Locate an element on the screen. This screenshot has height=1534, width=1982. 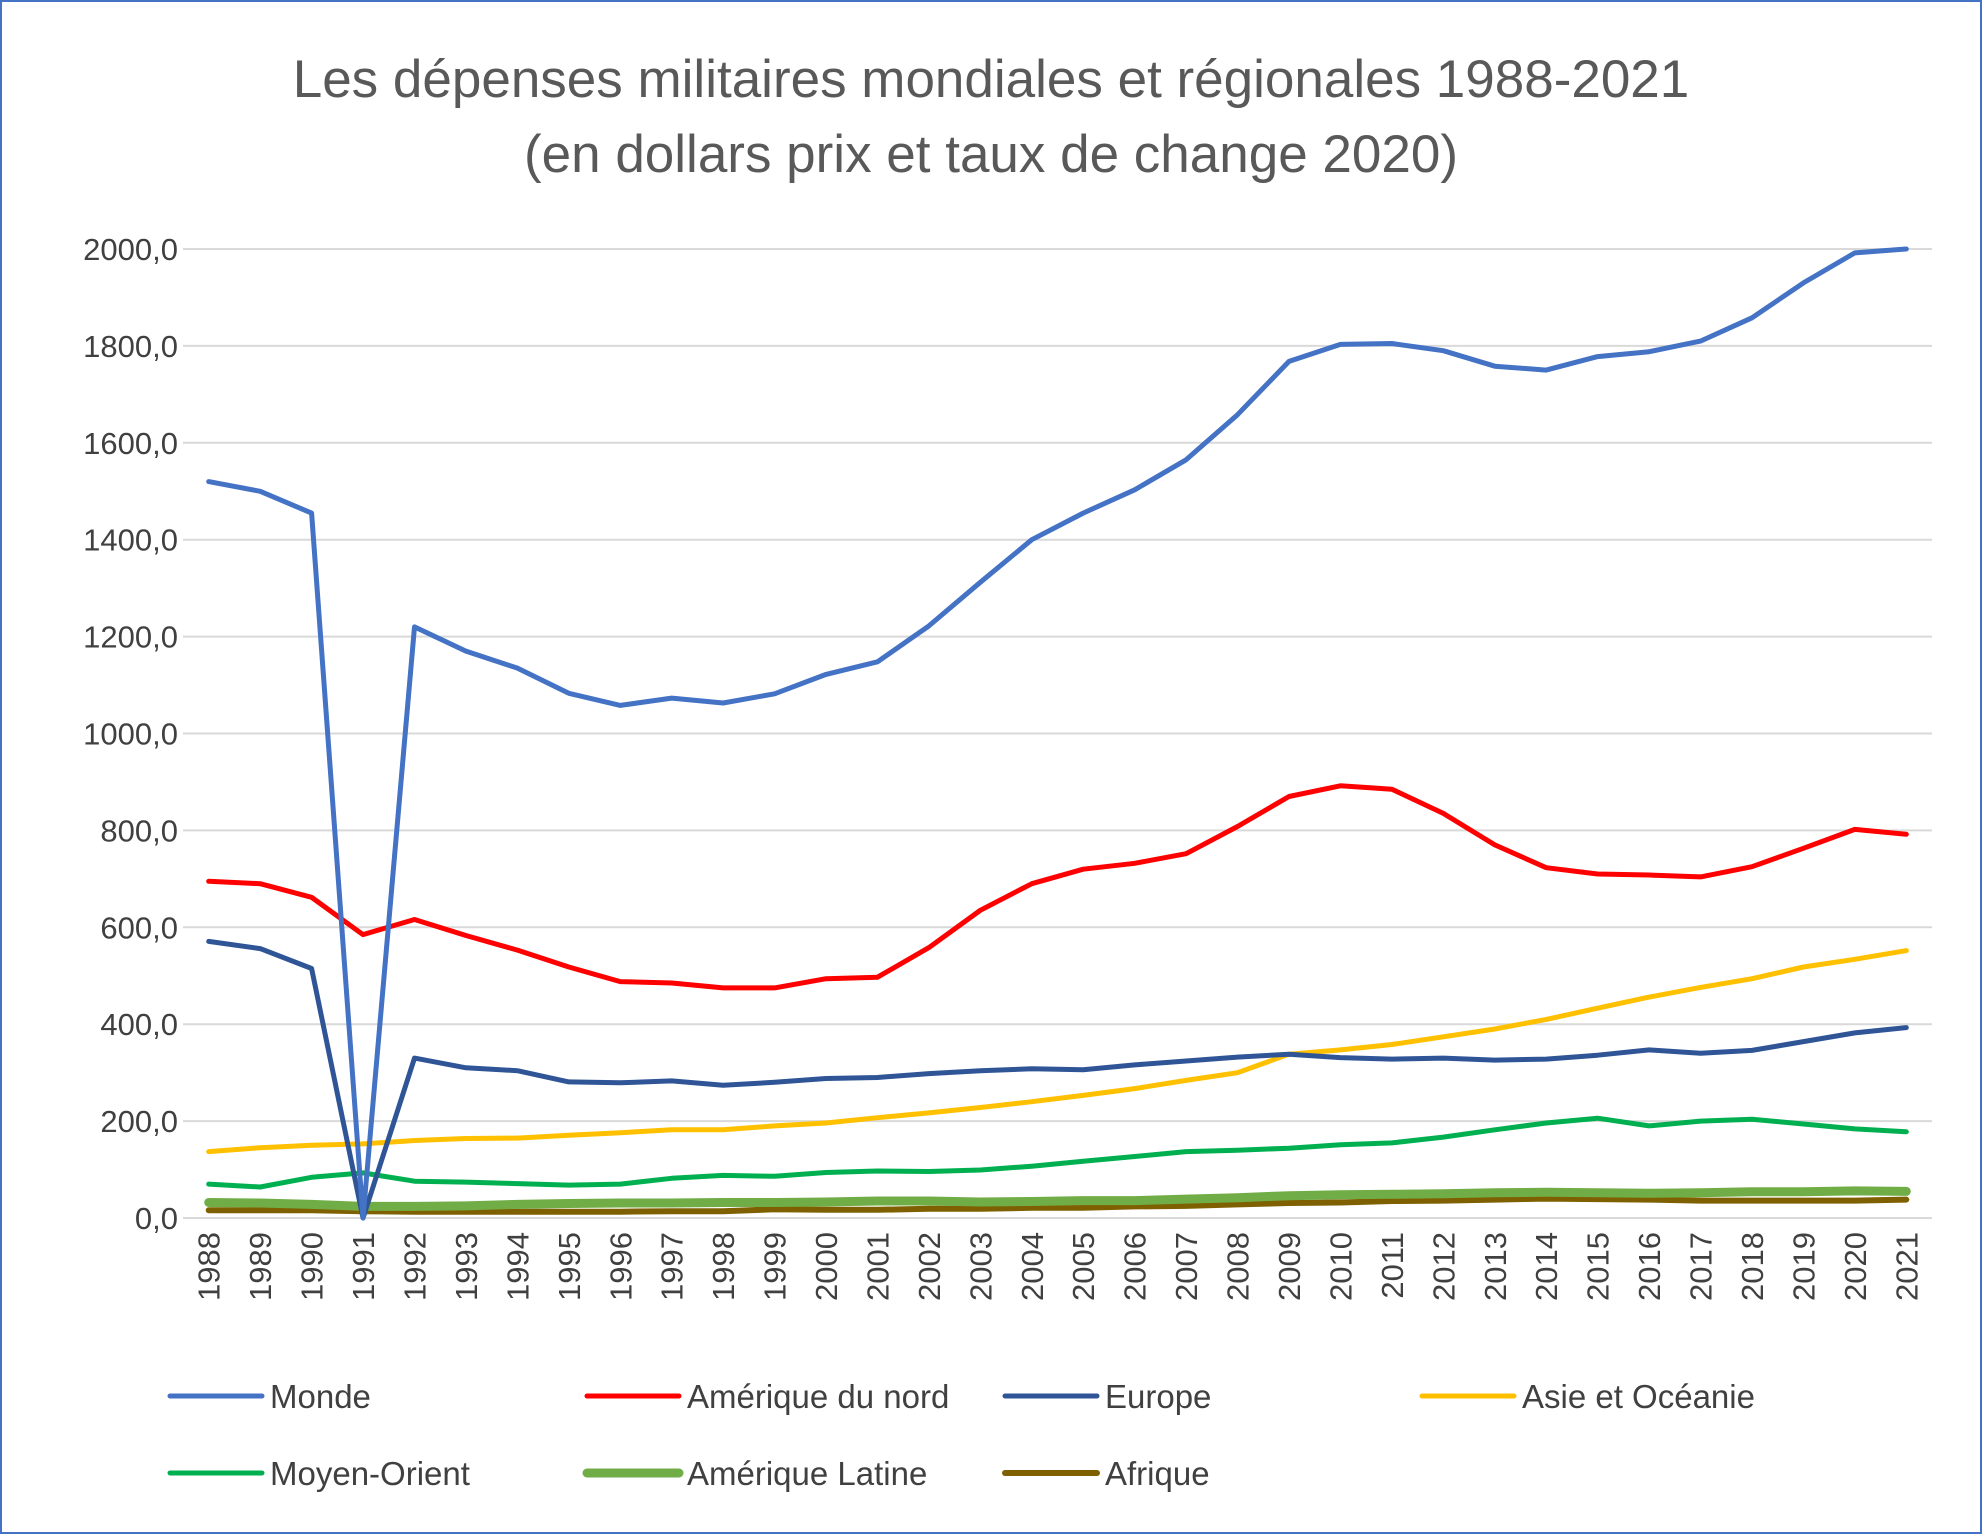
x-tick-label: 1995 is located at coordinates (569, 1266).